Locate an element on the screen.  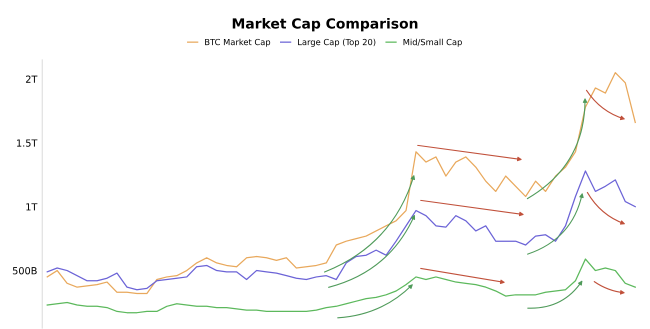
y-tick-label: 1.5T is located at coordinates (27, 143).